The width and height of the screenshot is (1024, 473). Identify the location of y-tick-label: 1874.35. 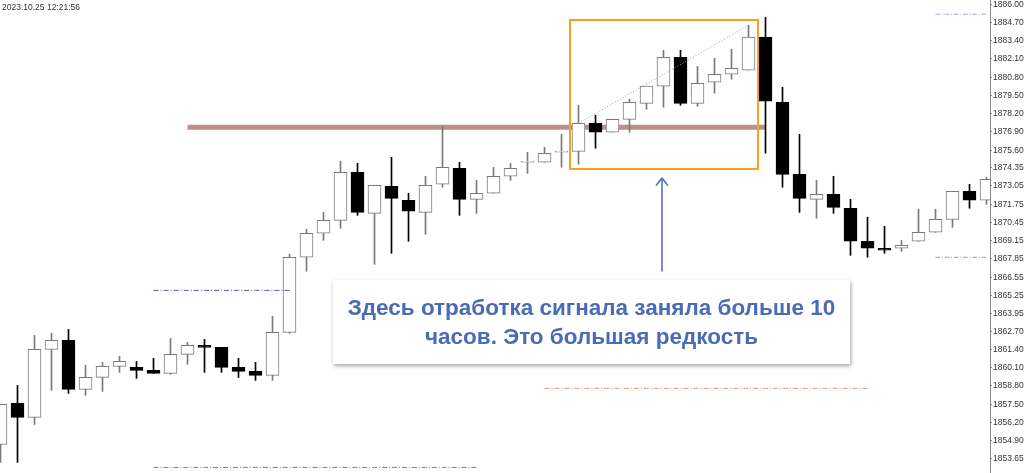
(1008, 167).